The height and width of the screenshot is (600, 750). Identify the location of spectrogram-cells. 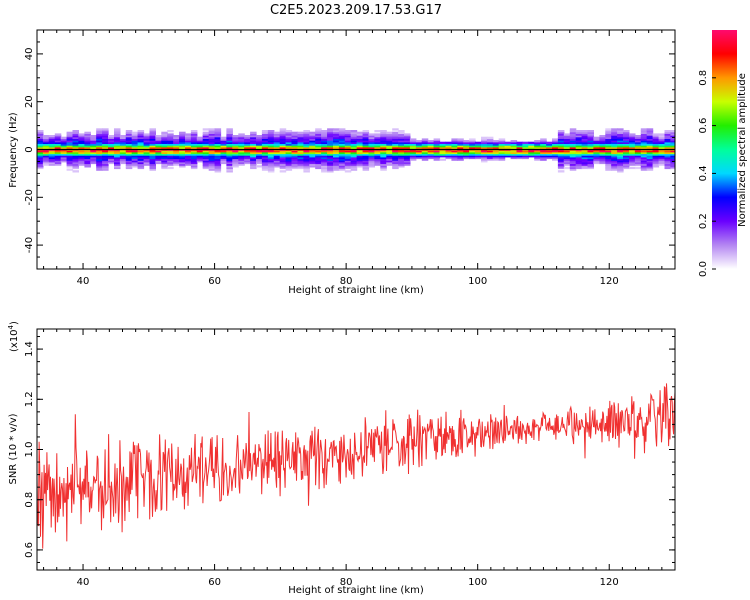
(356, 150).